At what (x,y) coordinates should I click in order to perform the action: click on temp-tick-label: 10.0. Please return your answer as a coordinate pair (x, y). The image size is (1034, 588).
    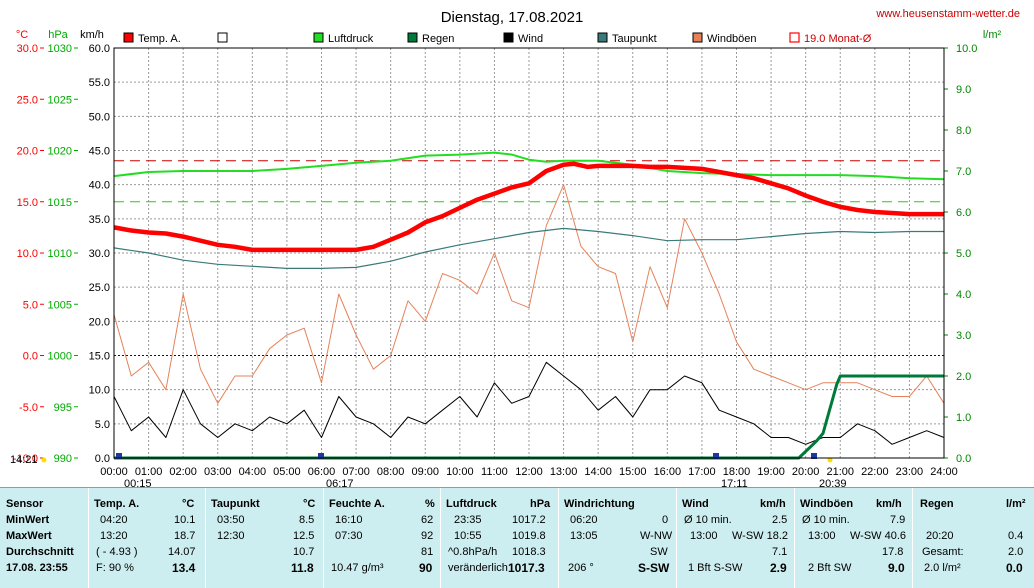
    Looking at the image, I should click on (27, 254).